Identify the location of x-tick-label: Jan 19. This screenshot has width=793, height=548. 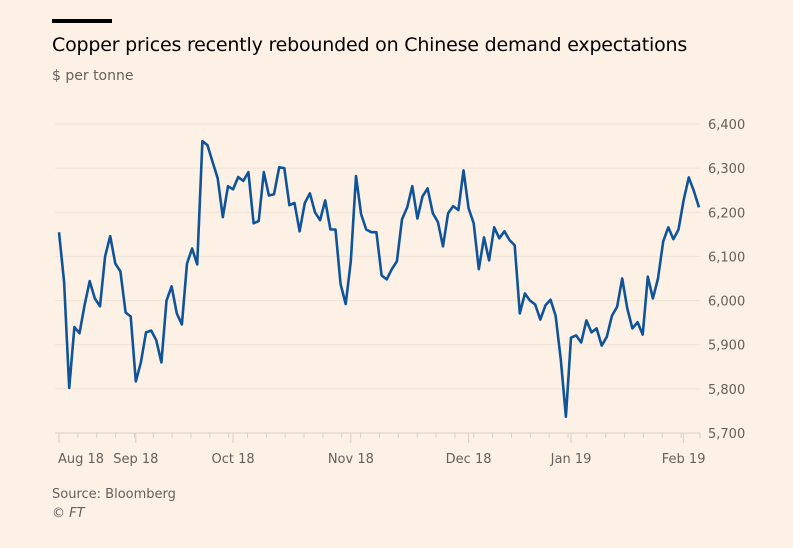
(571, 459).